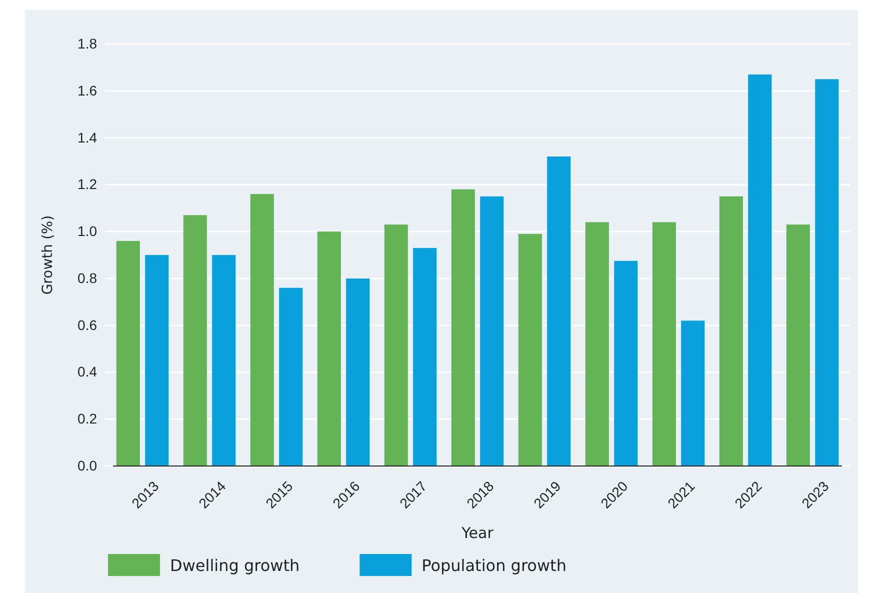  I want to click on y-tick-label: 1.8, so click(88, 43).